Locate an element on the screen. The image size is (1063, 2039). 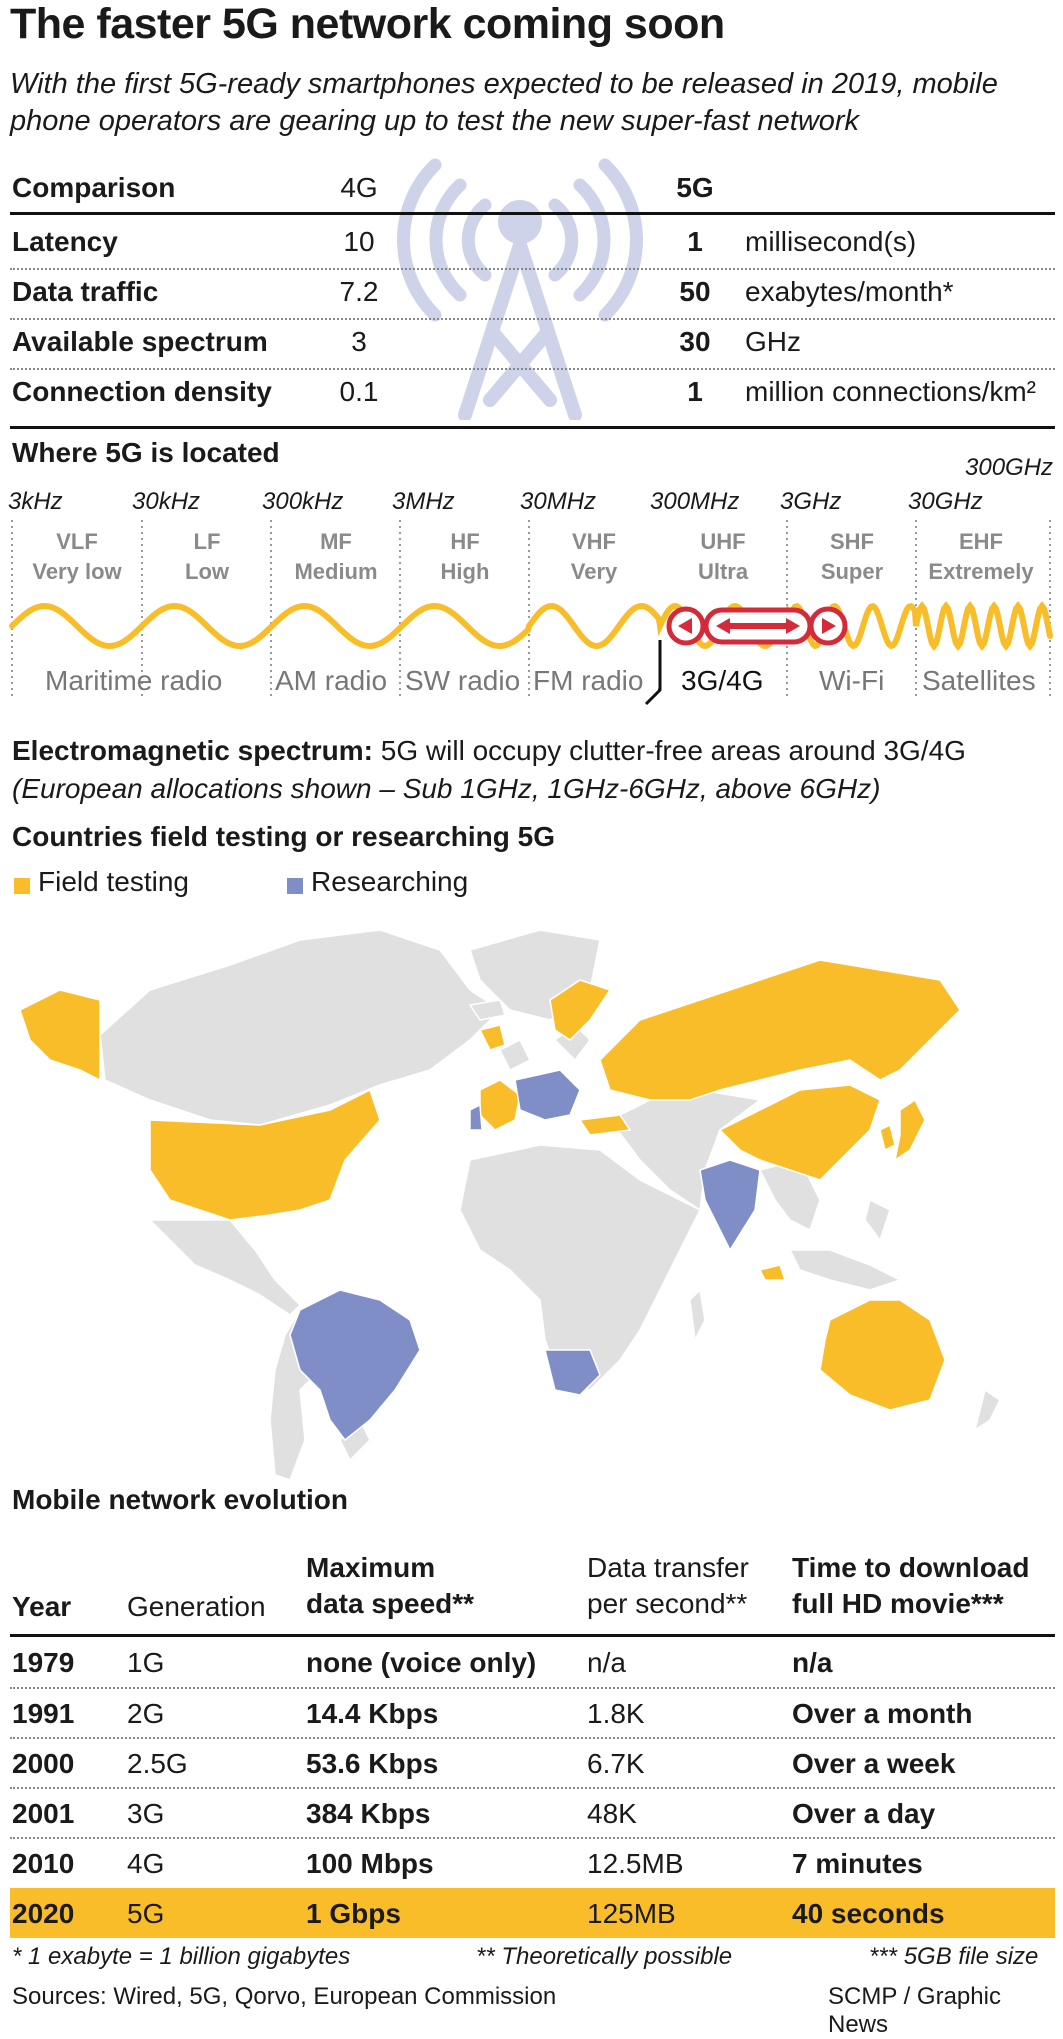
canada is located at coordinates (300, 1027).